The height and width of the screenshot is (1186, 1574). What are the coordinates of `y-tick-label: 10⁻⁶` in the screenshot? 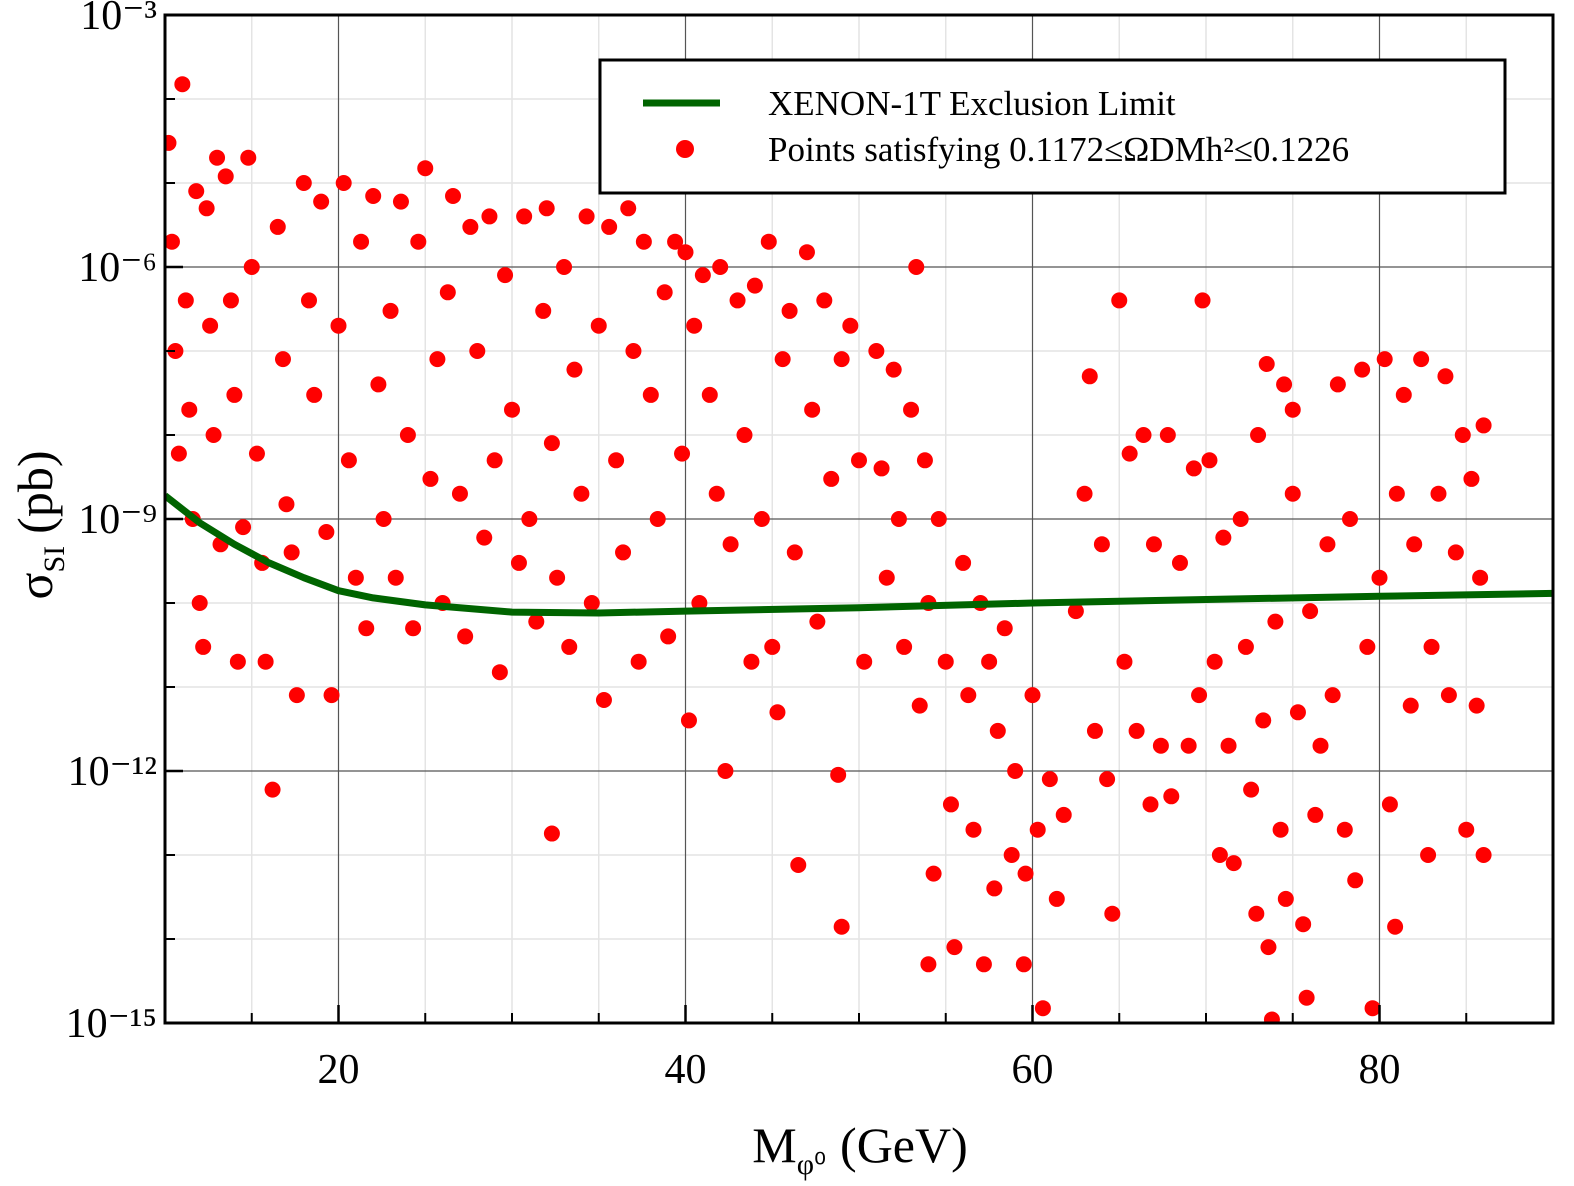 It's located at (117, 268).